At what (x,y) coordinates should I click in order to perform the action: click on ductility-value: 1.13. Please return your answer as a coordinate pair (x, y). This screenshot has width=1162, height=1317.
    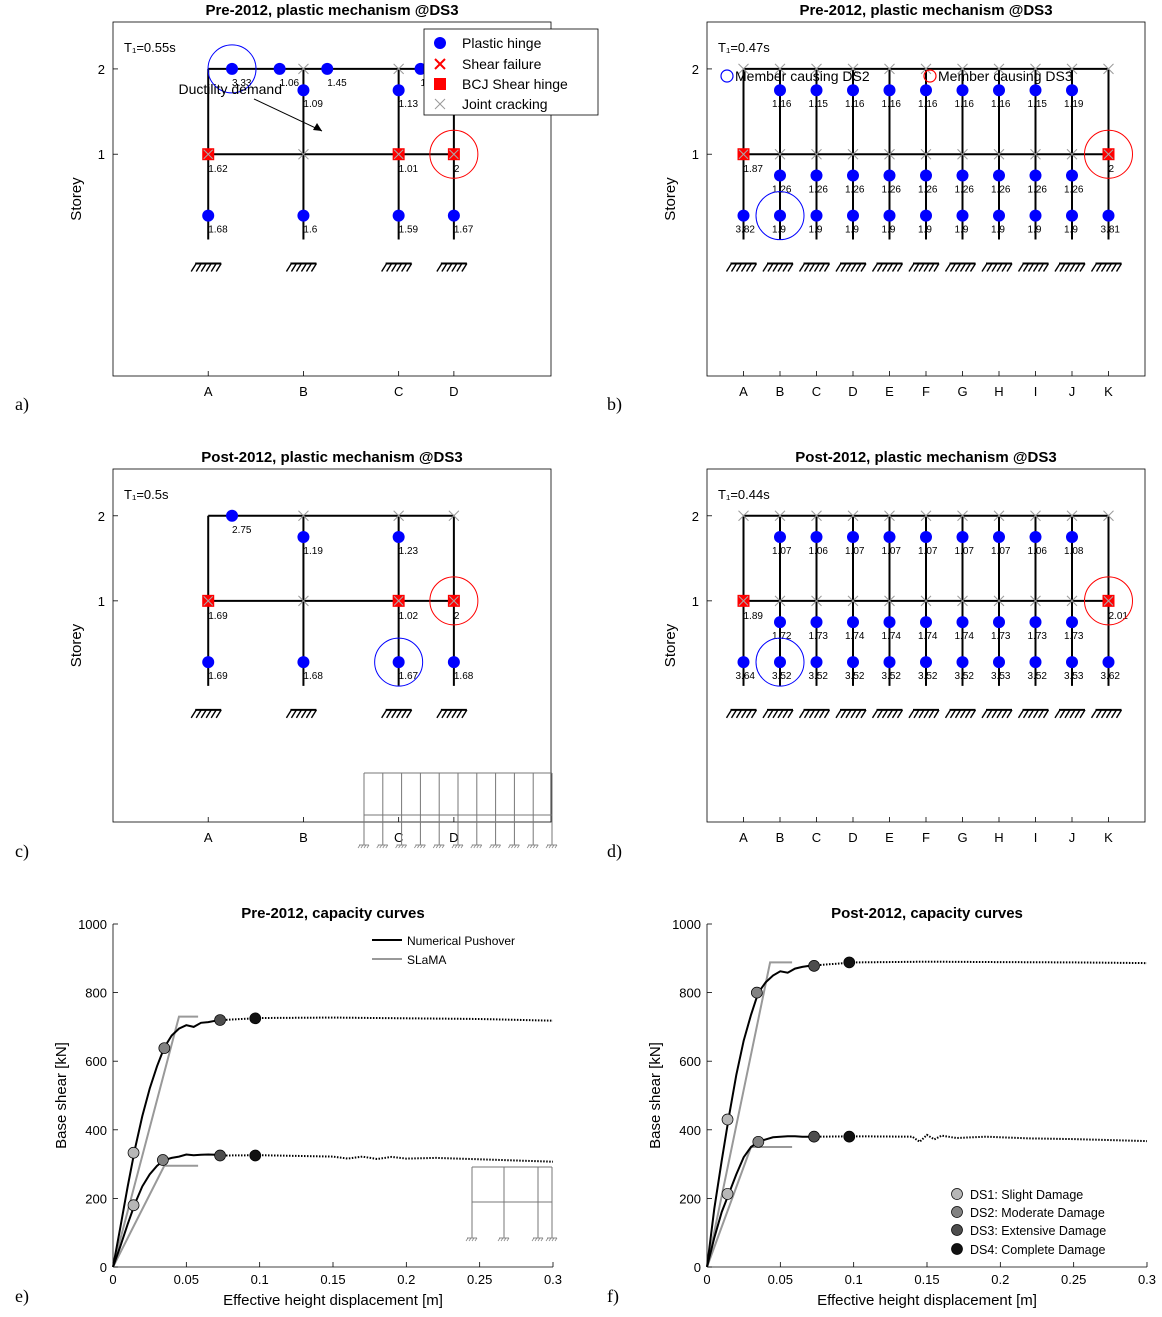
    Looking at the image, I should click on (409, 104).